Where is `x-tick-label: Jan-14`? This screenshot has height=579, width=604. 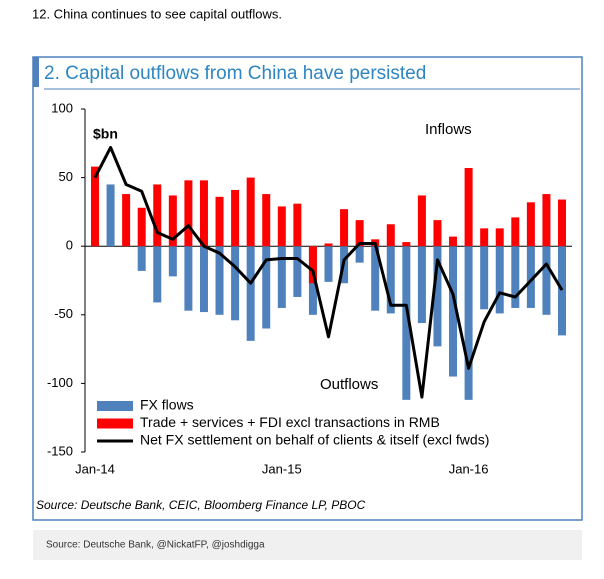 x-tick-label: Jan-14 is located at coordinates (95, 468).